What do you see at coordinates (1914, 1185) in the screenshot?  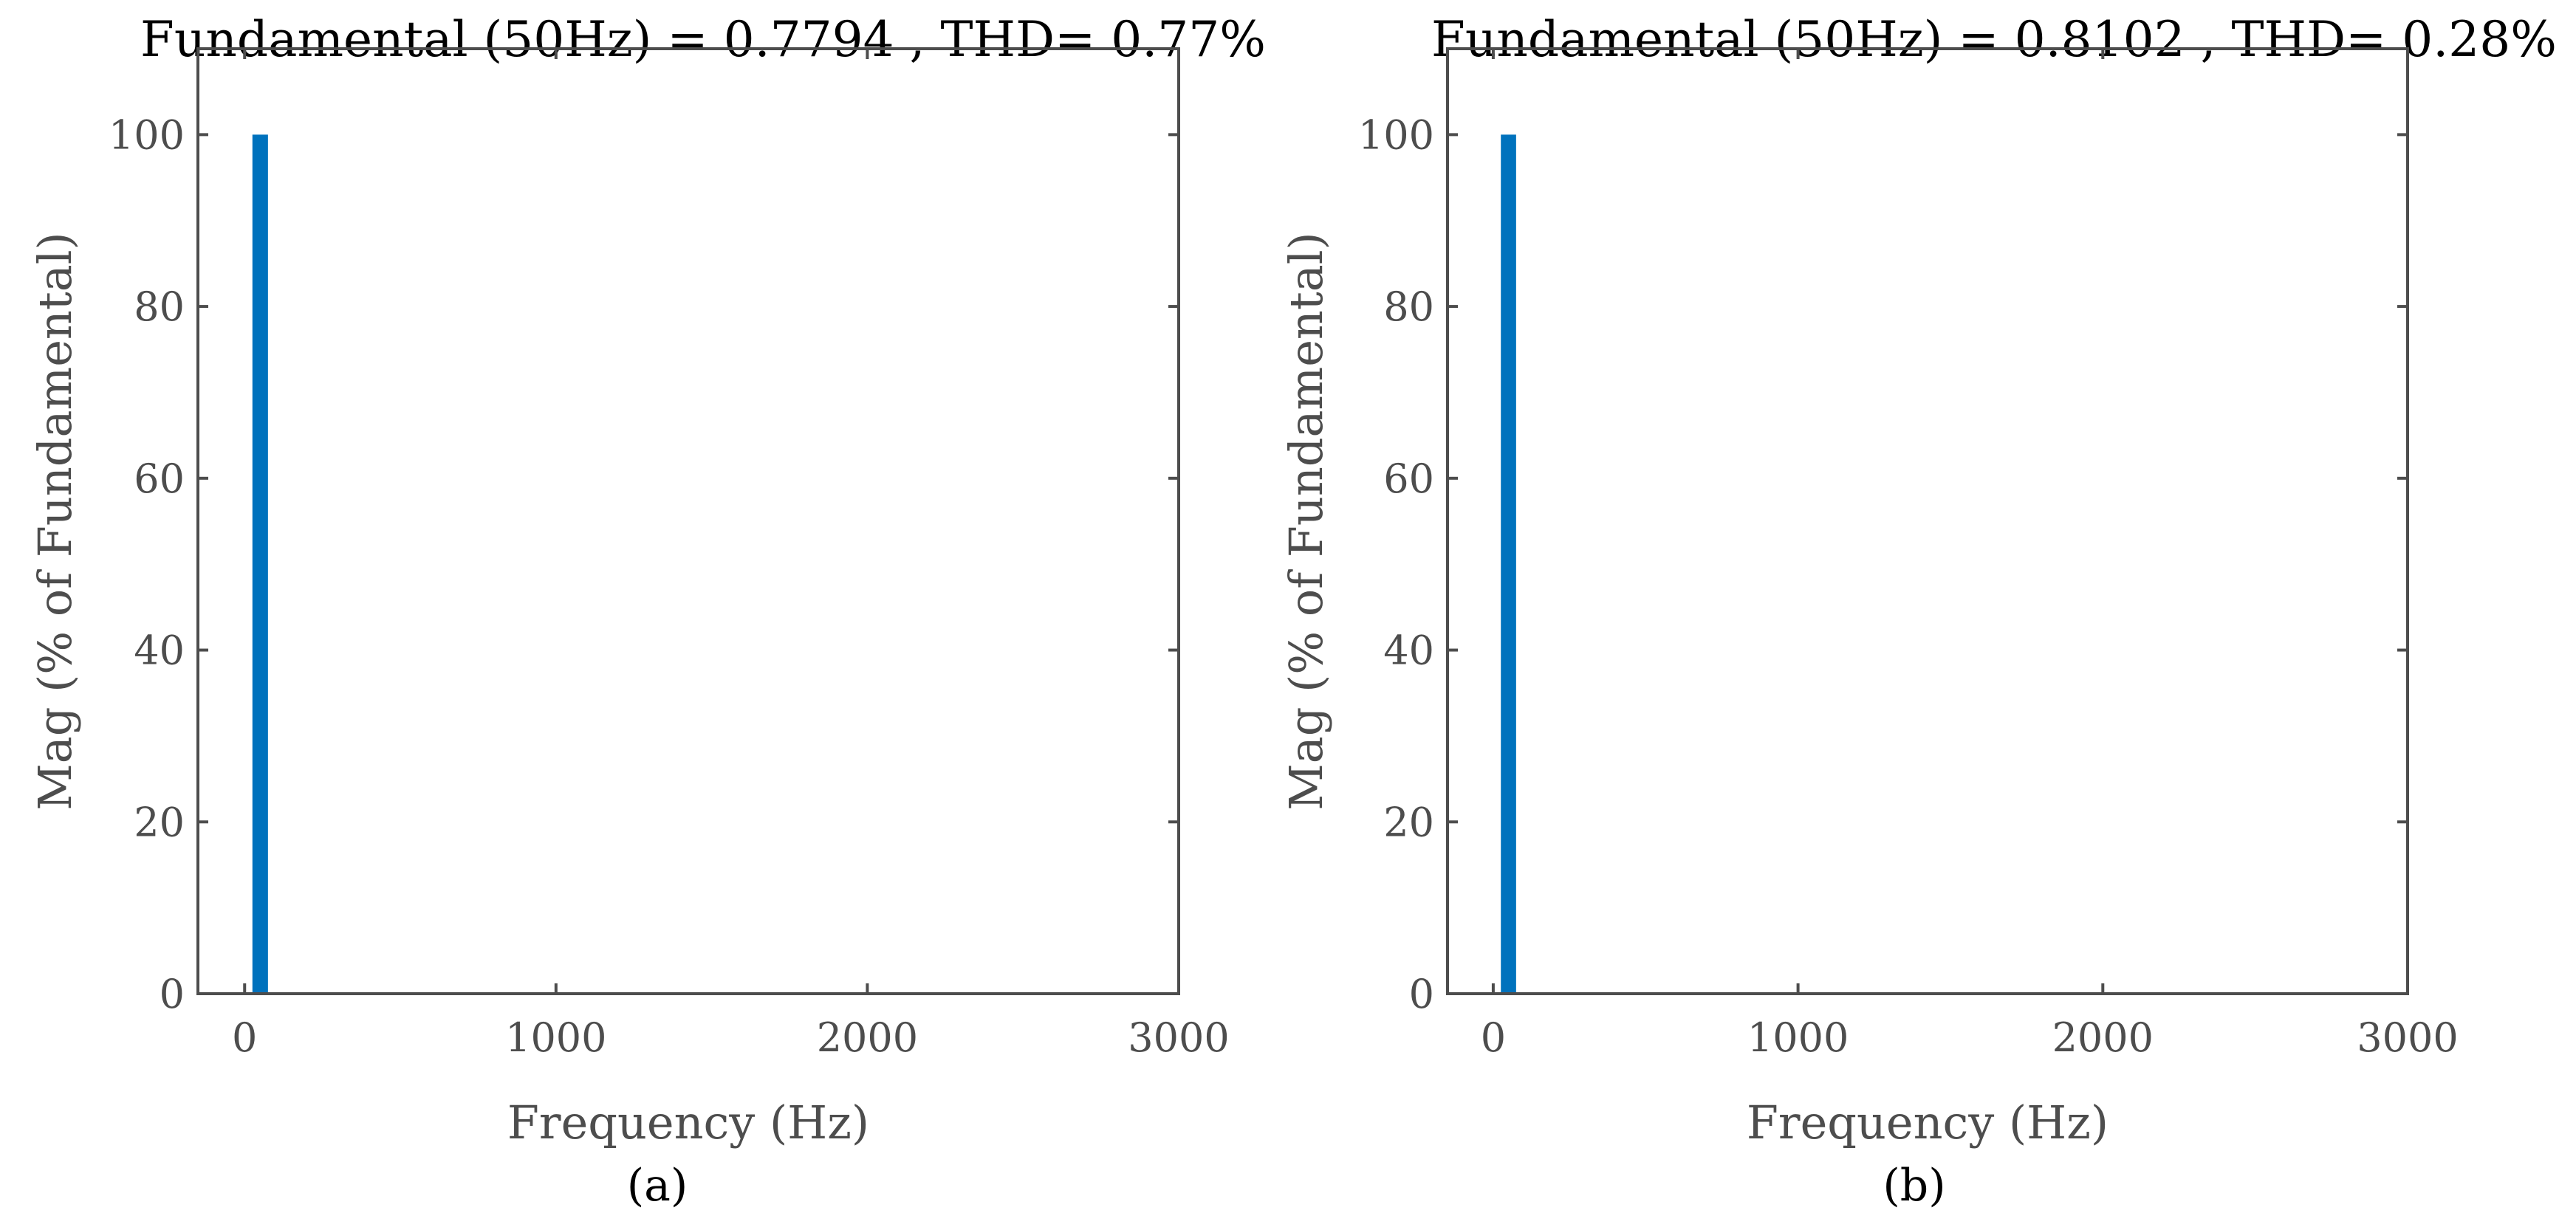 I see `panel-caption: (b)` at bounding box center [1914, 1185].